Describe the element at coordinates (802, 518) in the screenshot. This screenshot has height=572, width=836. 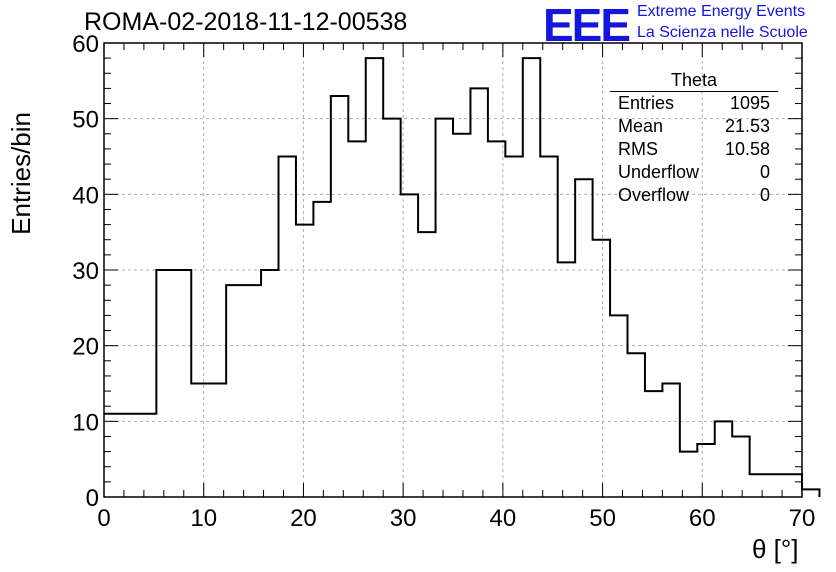
I see `x-tick-label: 70` at that location.